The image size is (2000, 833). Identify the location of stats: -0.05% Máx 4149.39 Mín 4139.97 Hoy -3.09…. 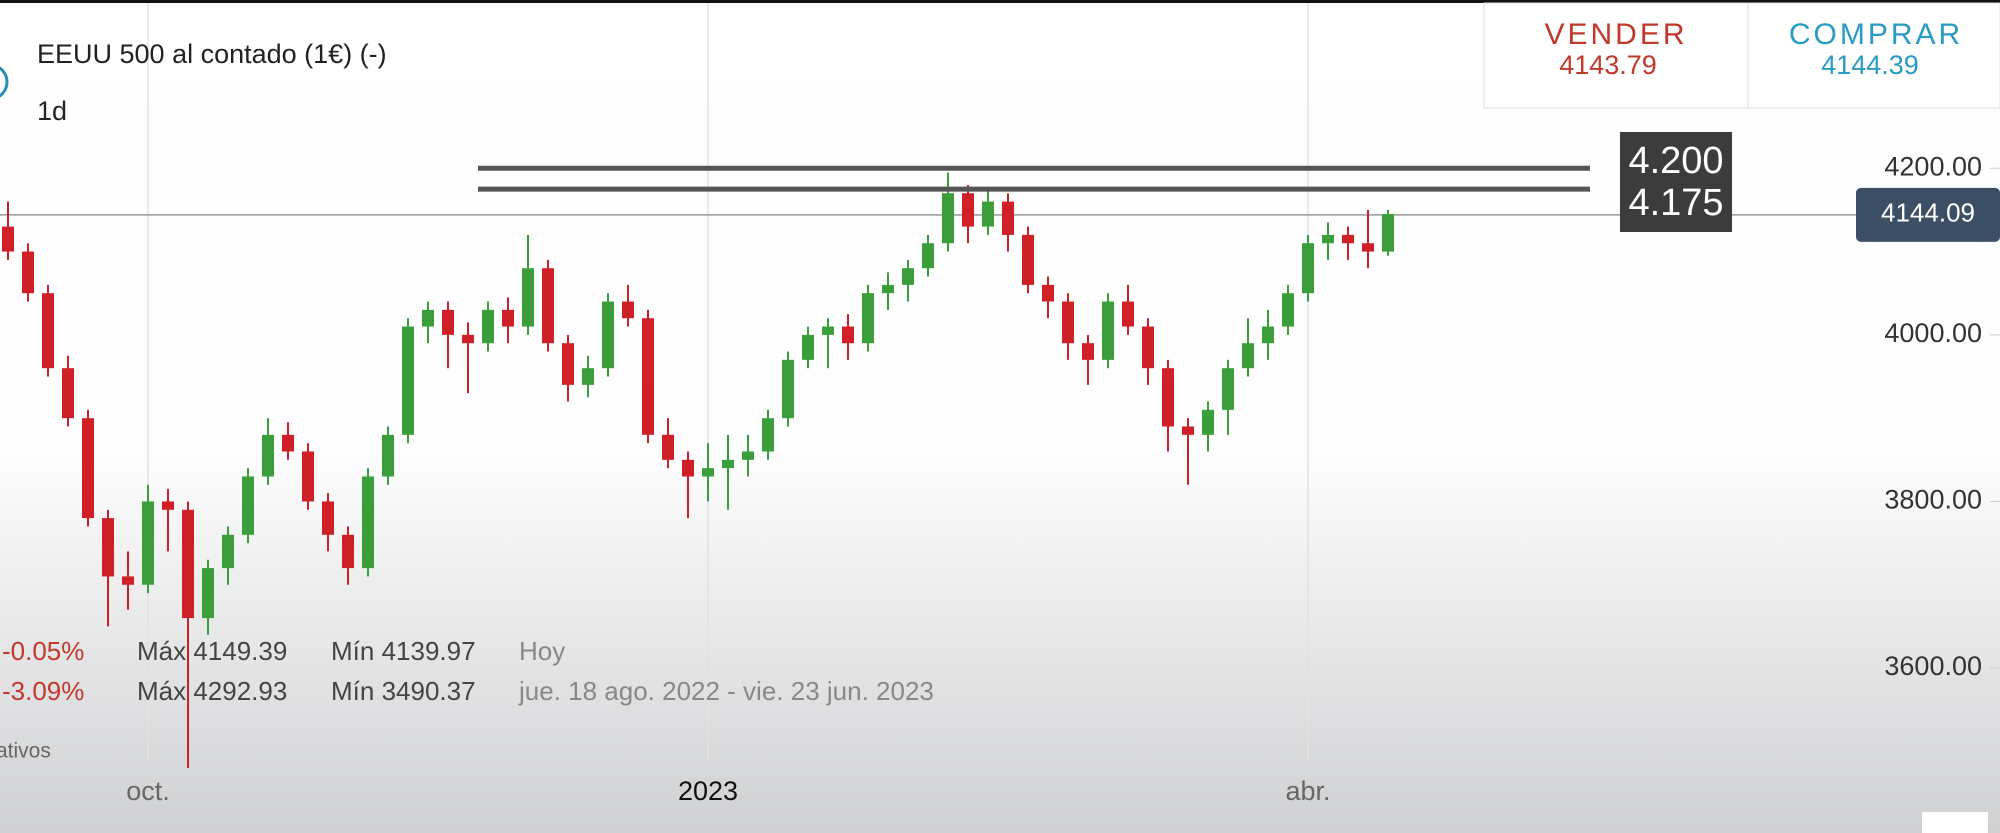
(467, 699).